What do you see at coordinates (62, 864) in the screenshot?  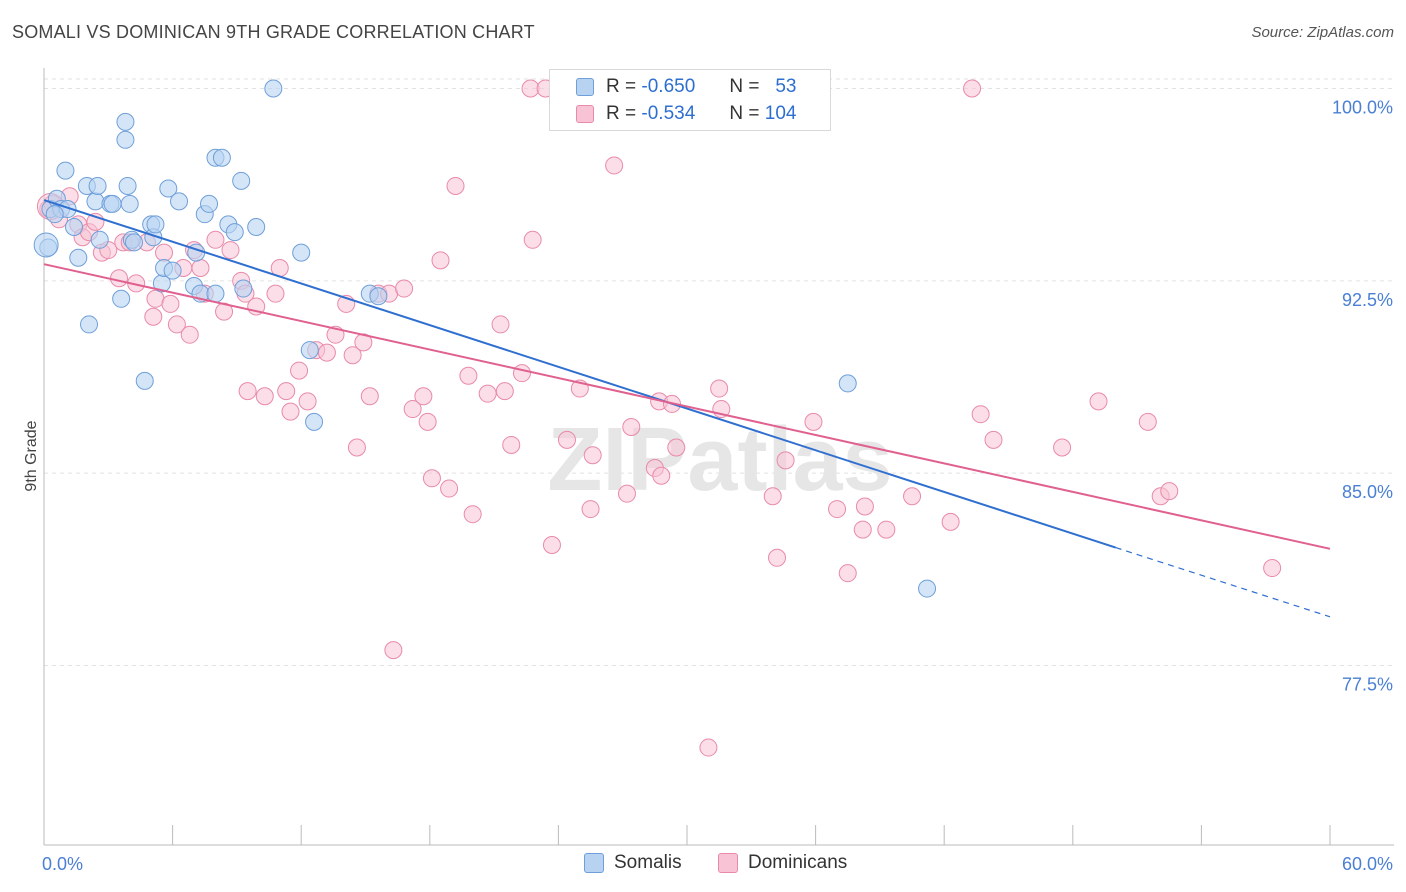 I see `x-tick-label: 0.0%` at bounding box center [62, 864].